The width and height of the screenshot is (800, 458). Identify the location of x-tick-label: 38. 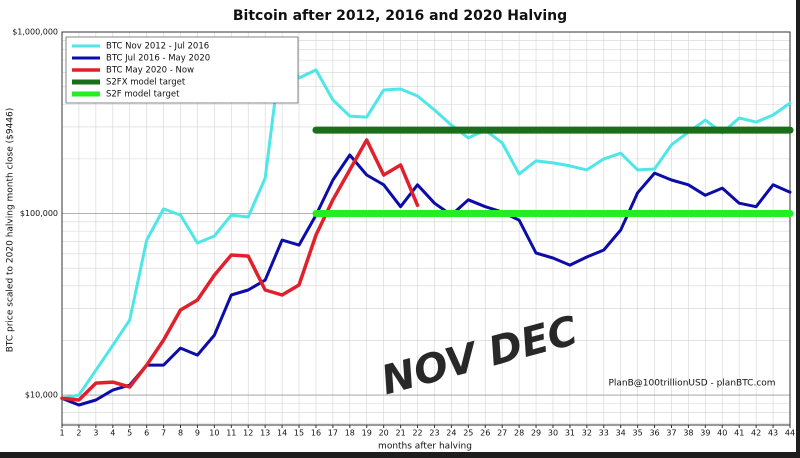
(688, 433).